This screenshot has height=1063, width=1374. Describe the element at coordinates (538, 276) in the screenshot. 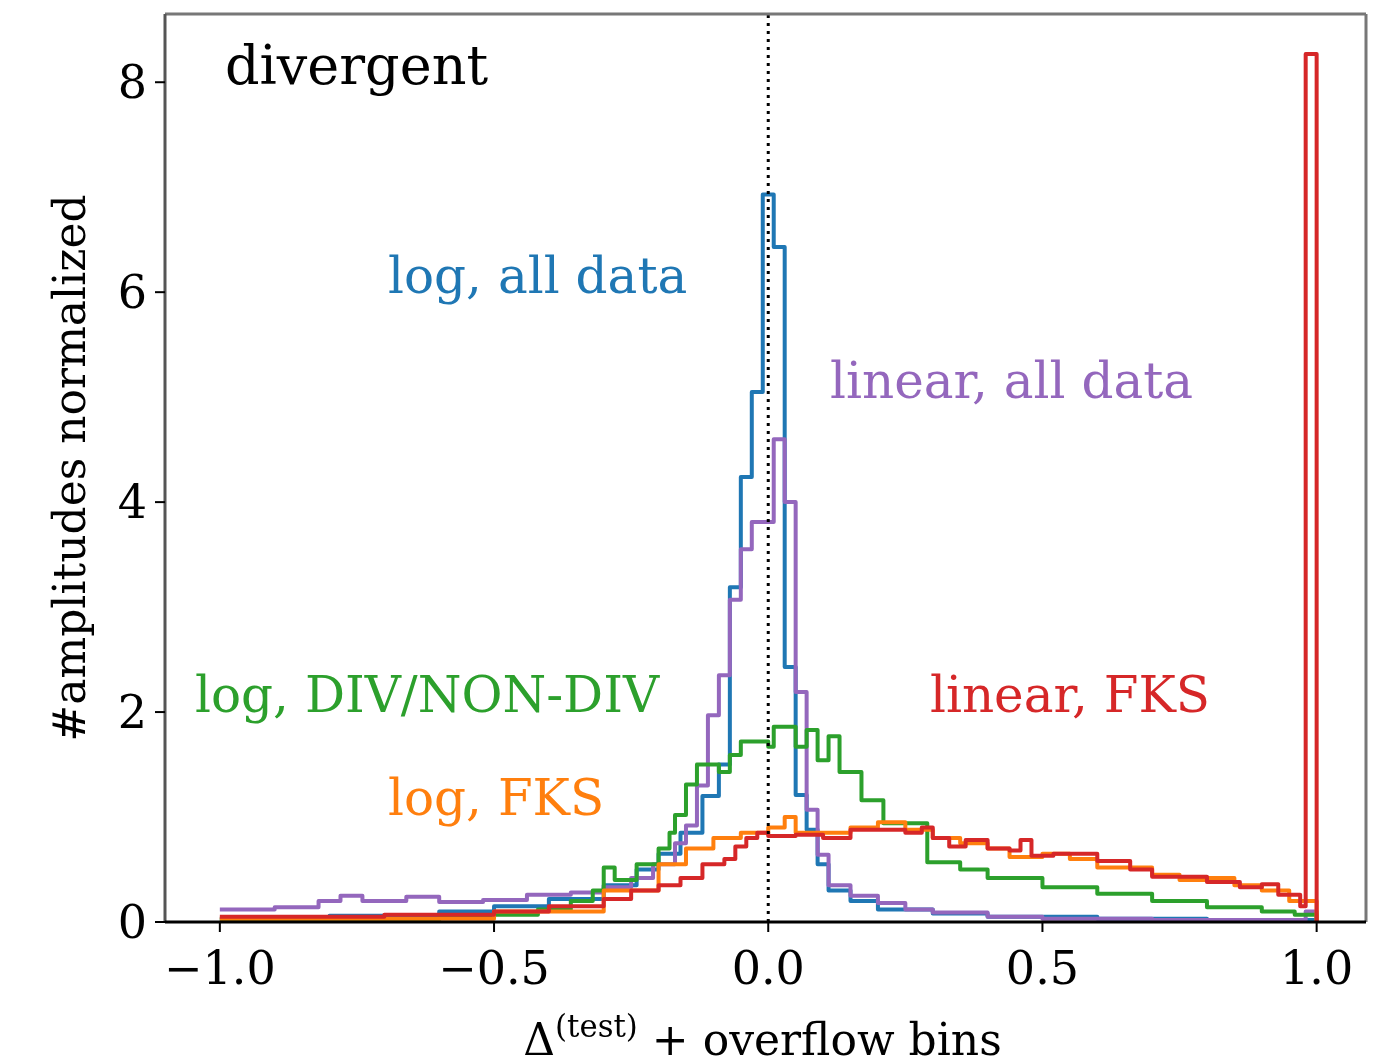

I see `series-label: log, all data` at that location.